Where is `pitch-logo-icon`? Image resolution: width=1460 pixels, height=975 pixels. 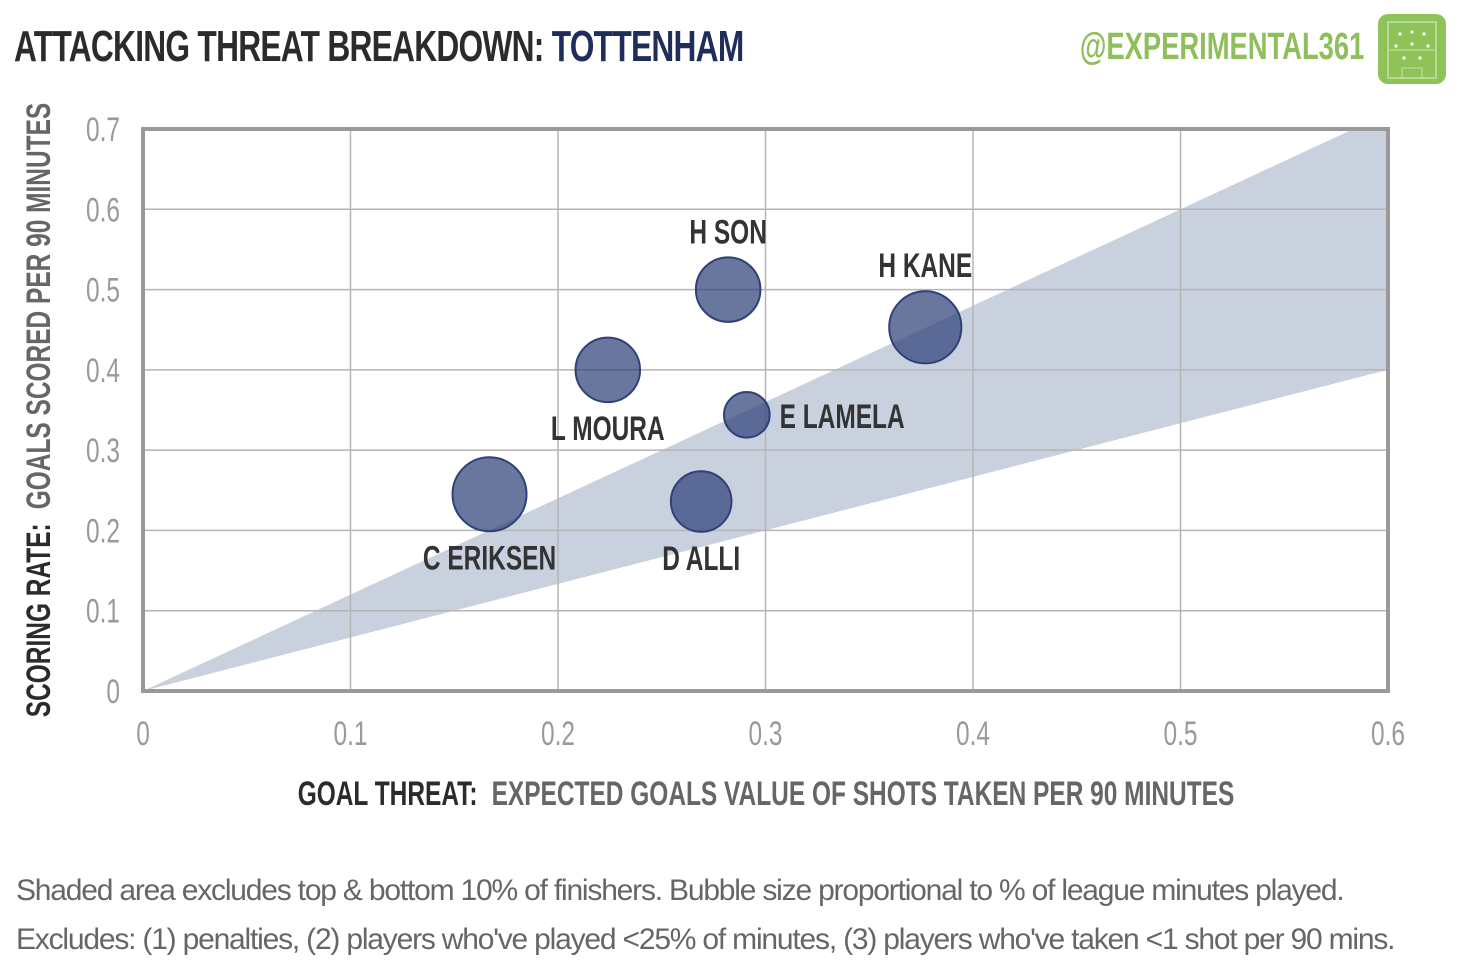 pitch-logo-icon is located at coordinates (1412, 49).